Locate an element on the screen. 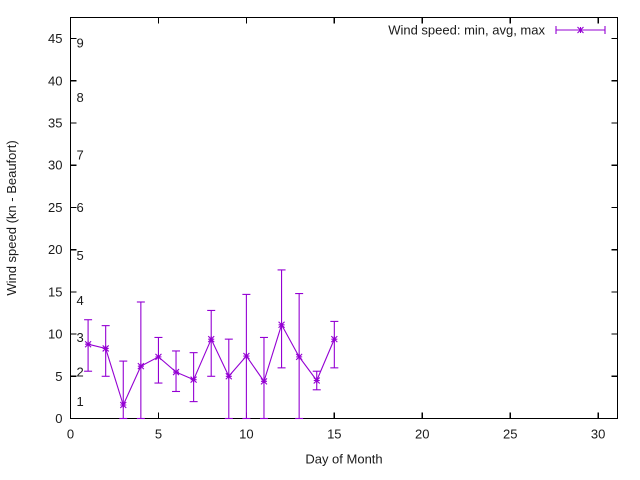 Image resolution: width=640 pixels, height=480 pixels. y-tick-label: 35 is located at coordinates (55, 123).